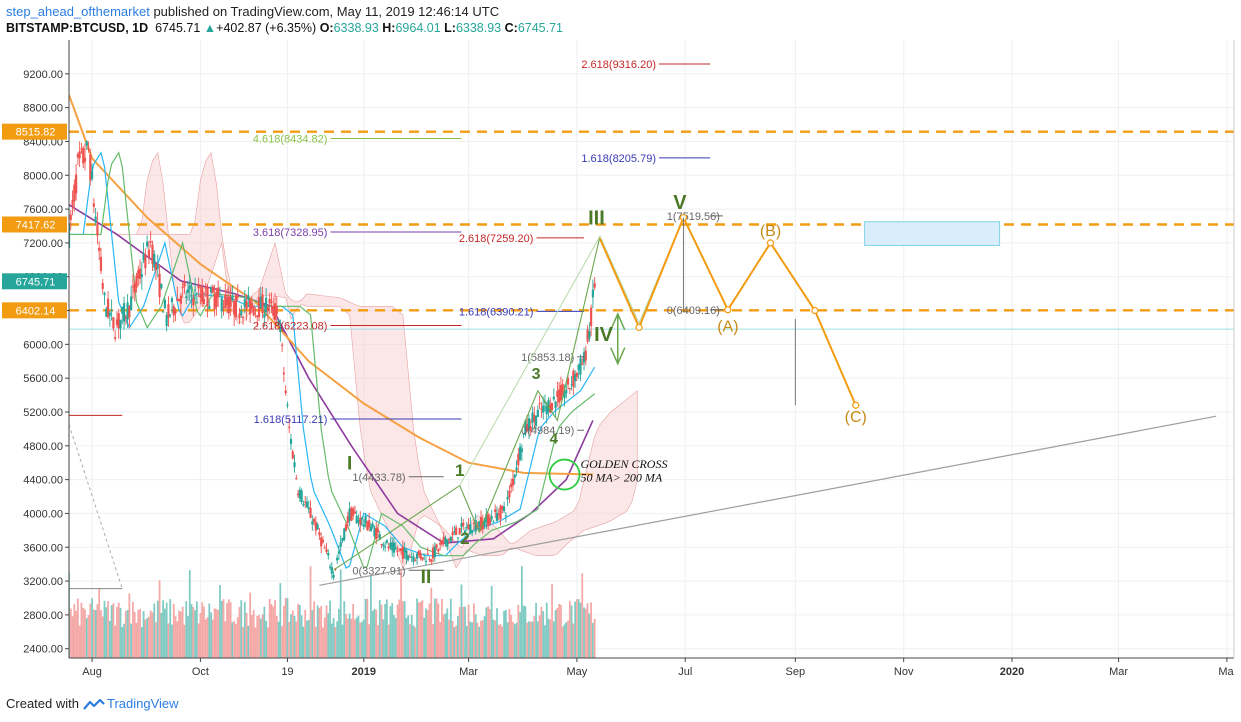 This screenshot has height=722, width=1241. What do you see at coordinates (540, 28) in the screenshot?
I see `close-value: 6745.71` at bounding box center [540, 28].